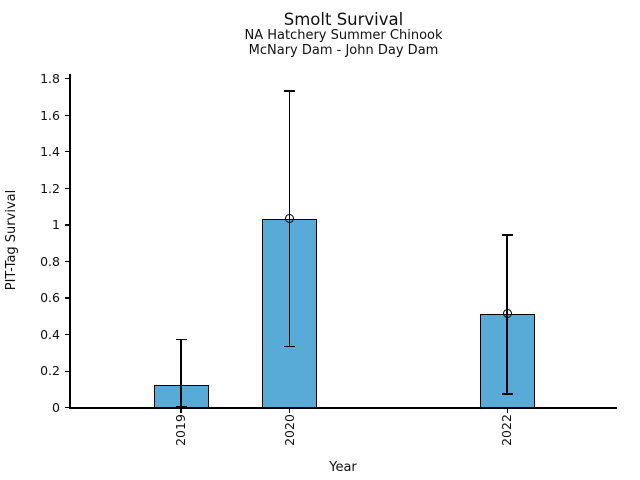 The height and width of the screenshot is (480, 640). I want to click on y-tick-label: 0, so click(56, 407).